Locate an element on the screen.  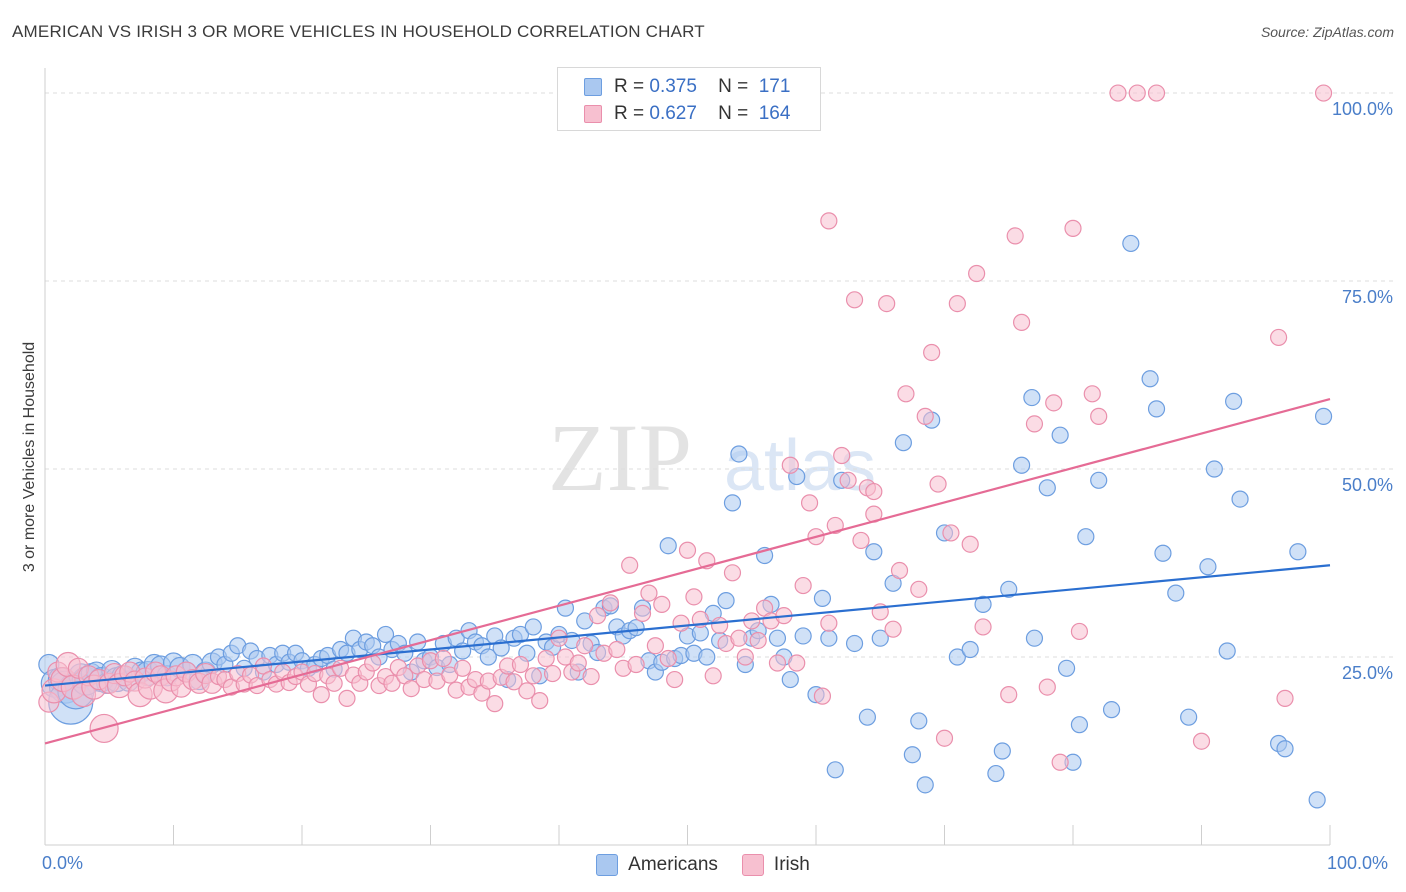
x-tick-label-min: 0.0% is located at coordinates (63, 863).